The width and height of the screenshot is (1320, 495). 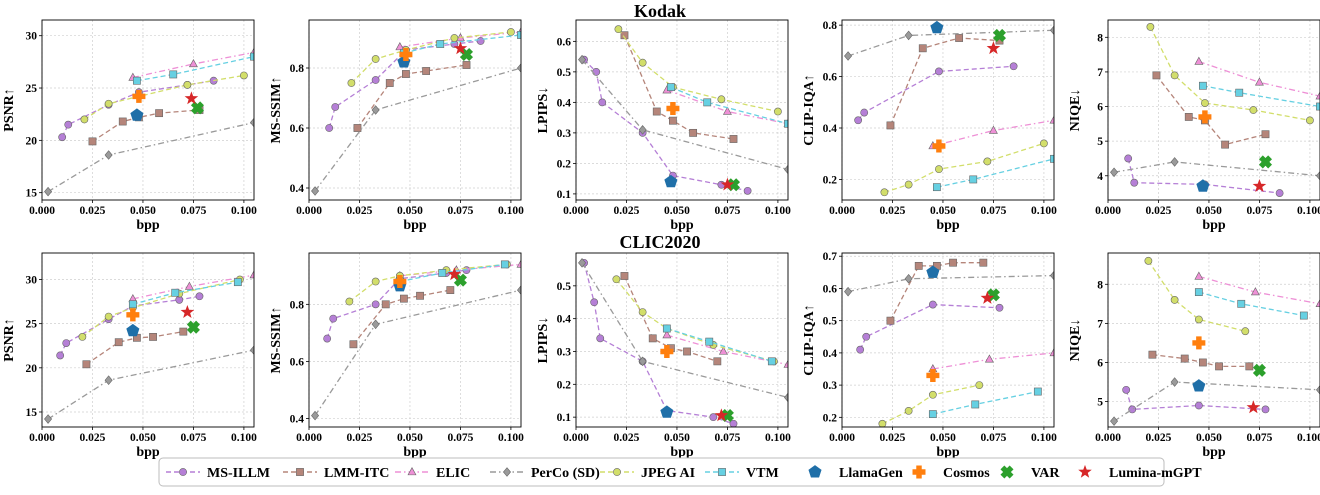 I want to click on series-line-clic2020-clip-iqa-ms-illm, so click(x=929, y=326).